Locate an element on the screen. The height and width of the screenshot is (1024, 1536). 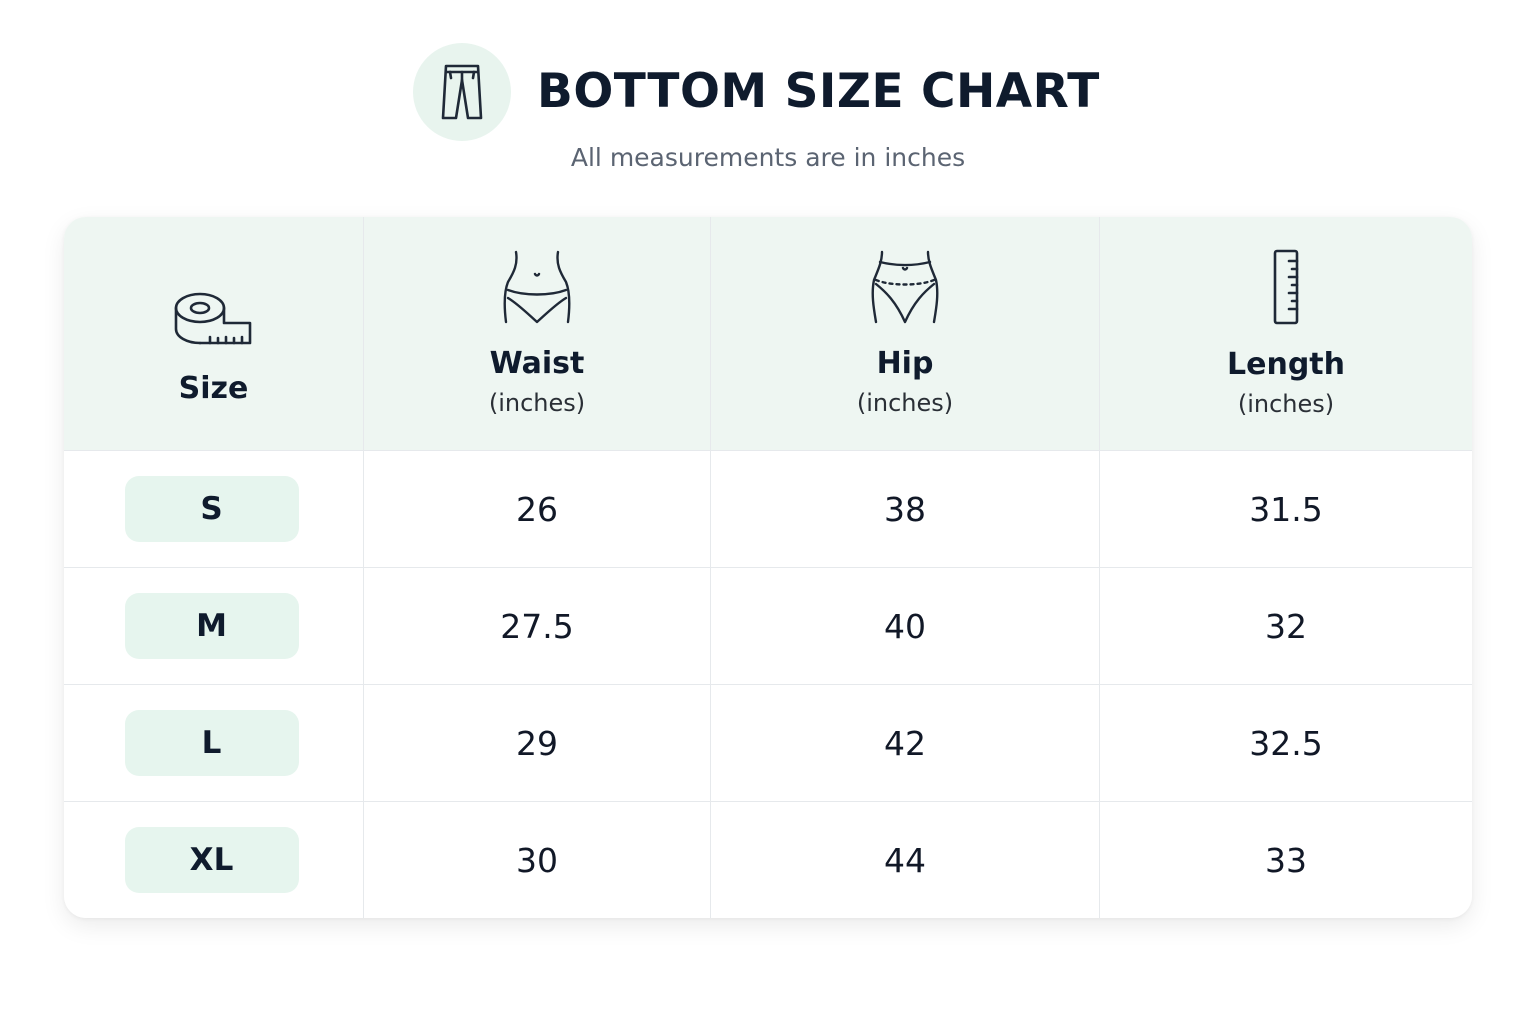
hip-cell: 38 is located at coordinates (904, 509).